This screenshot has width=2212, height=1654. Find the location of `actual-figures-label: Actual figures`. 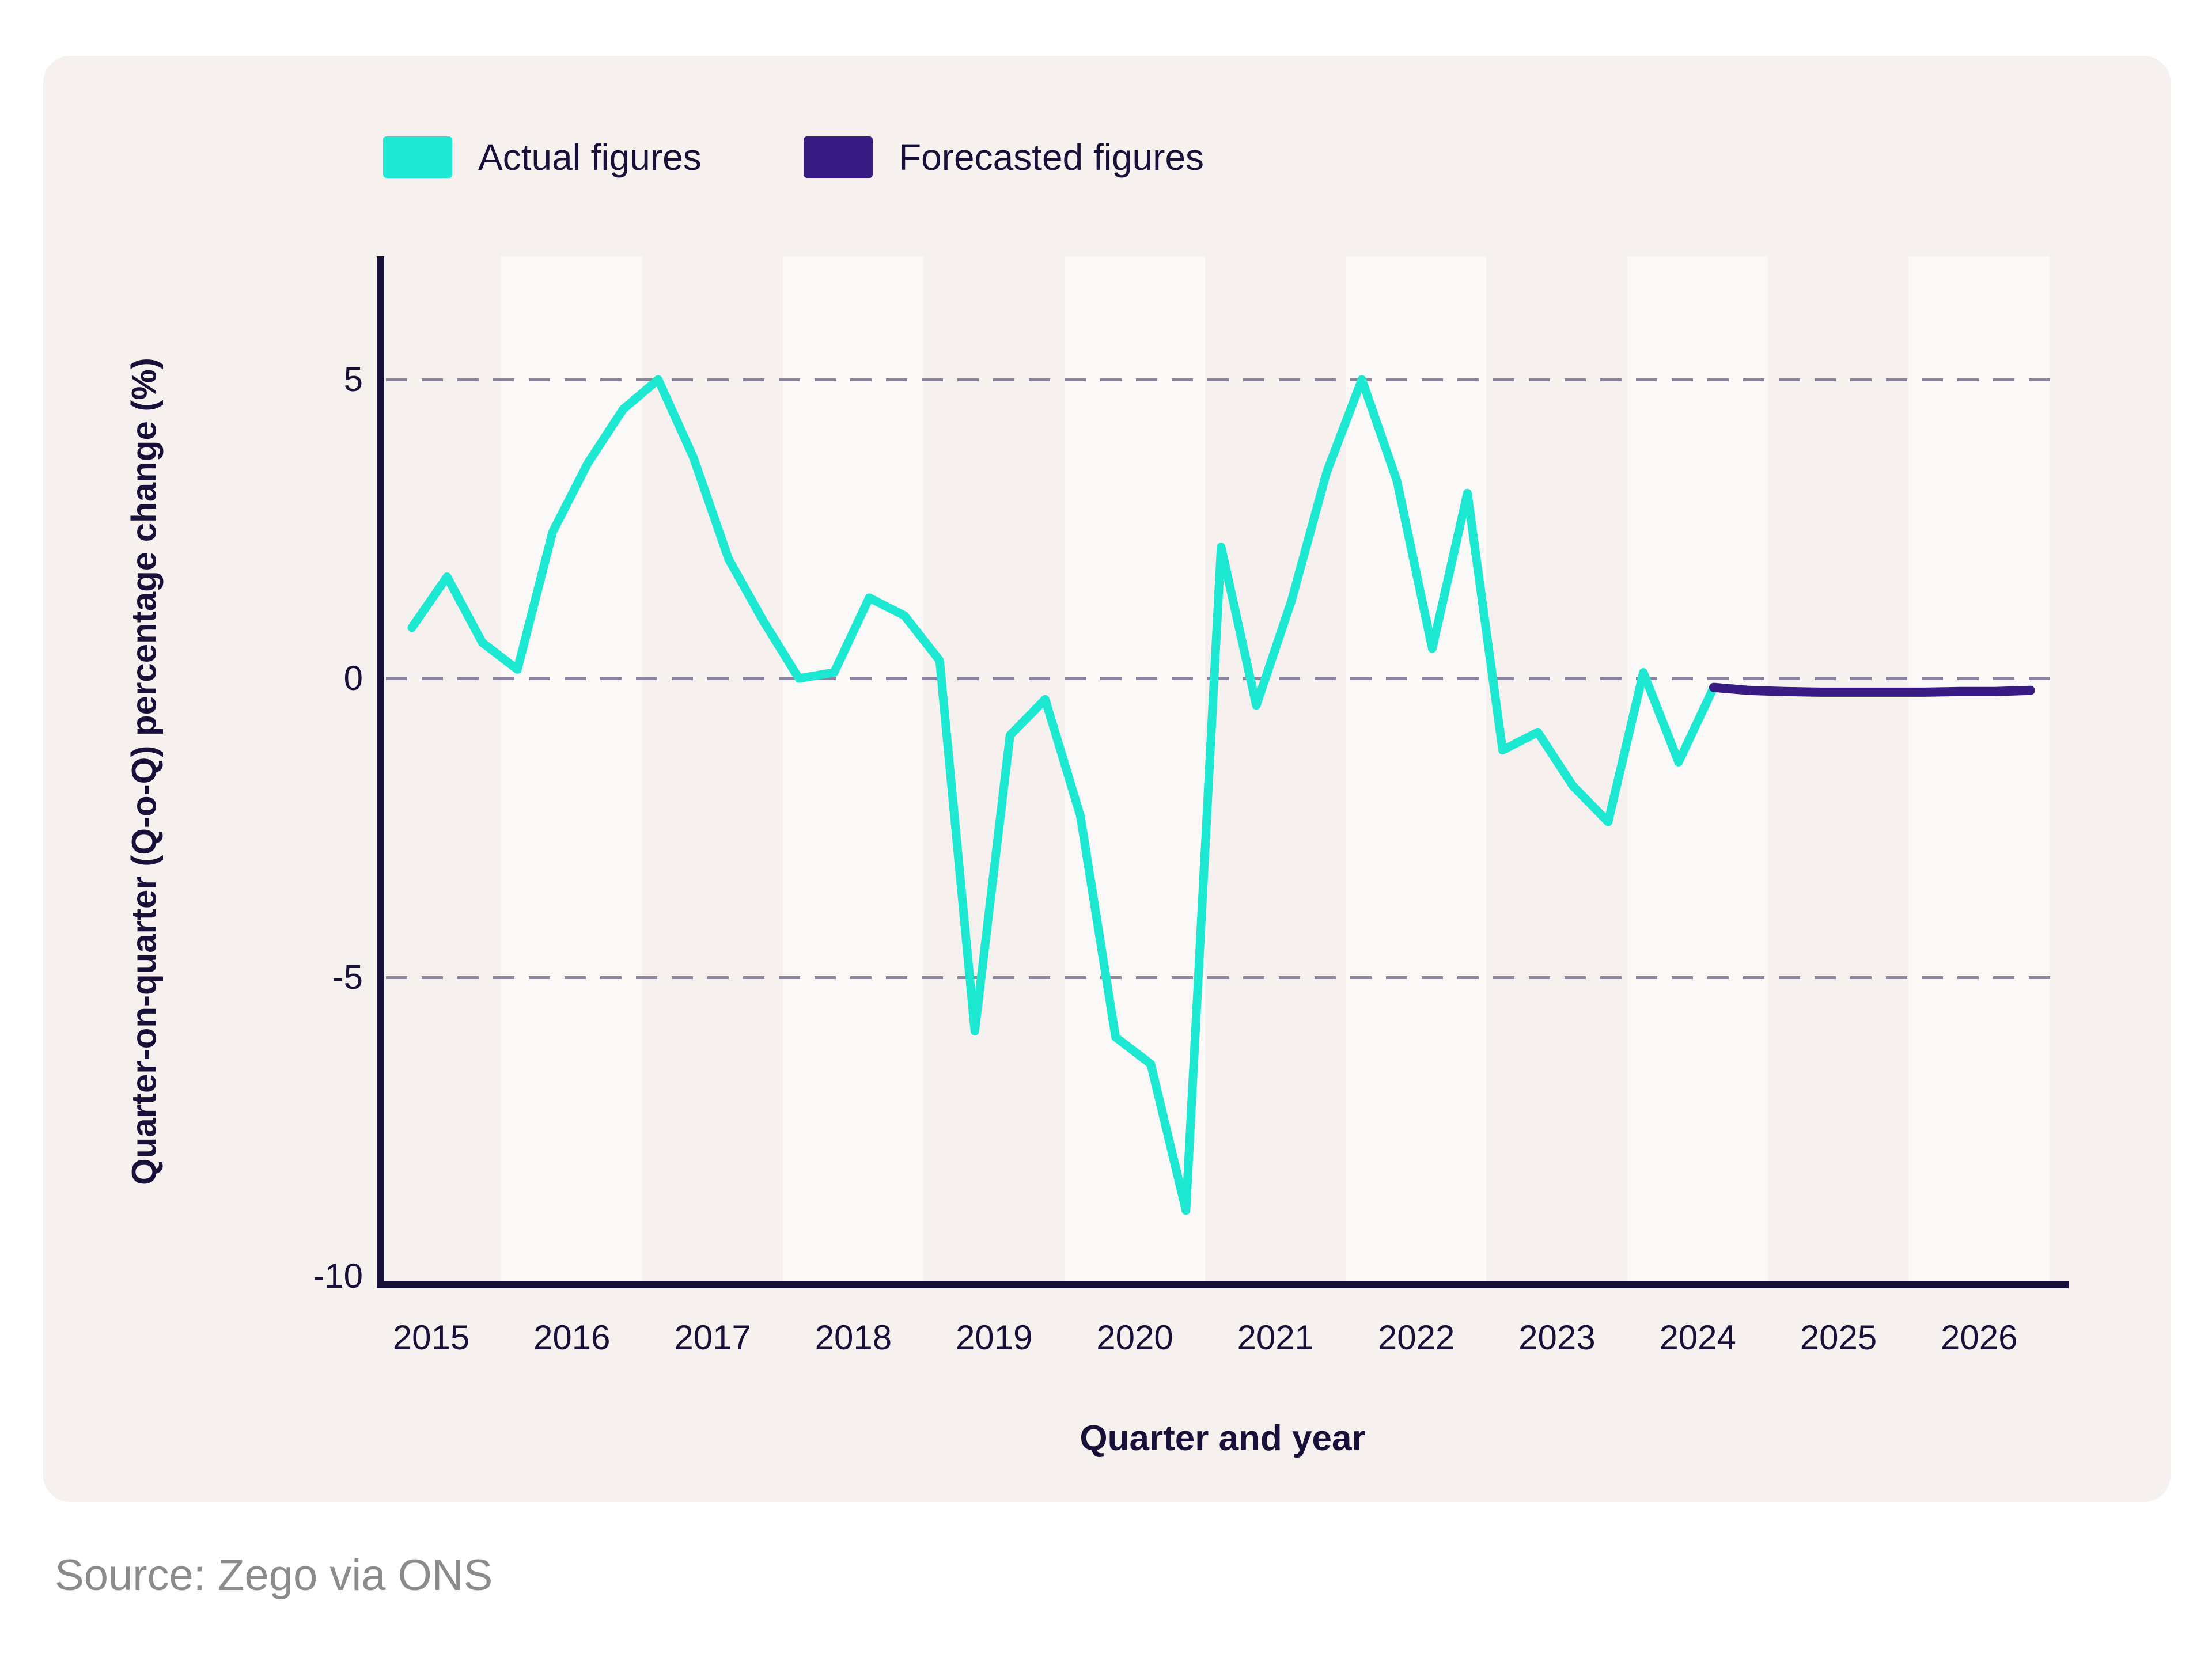

actual-figures-label: Actual figures is located at coordinates (590, 157).